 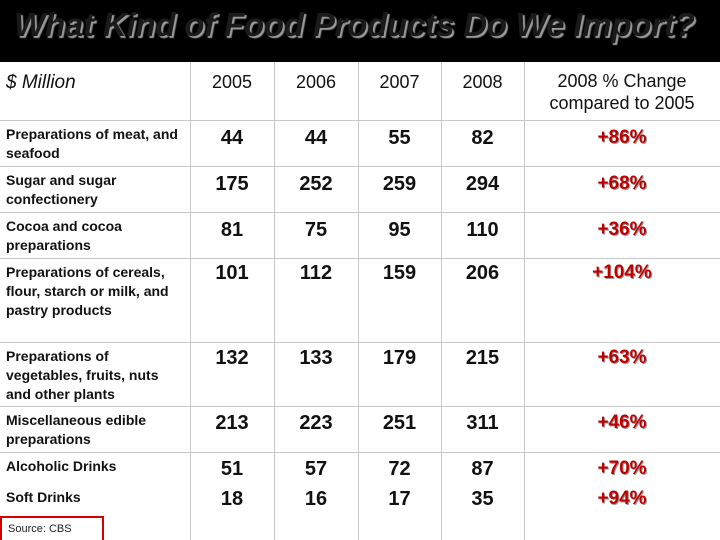 I want to click on row-label-alcoholic-drinks: Alcoholic Drinks, so click(x=61, y=466).